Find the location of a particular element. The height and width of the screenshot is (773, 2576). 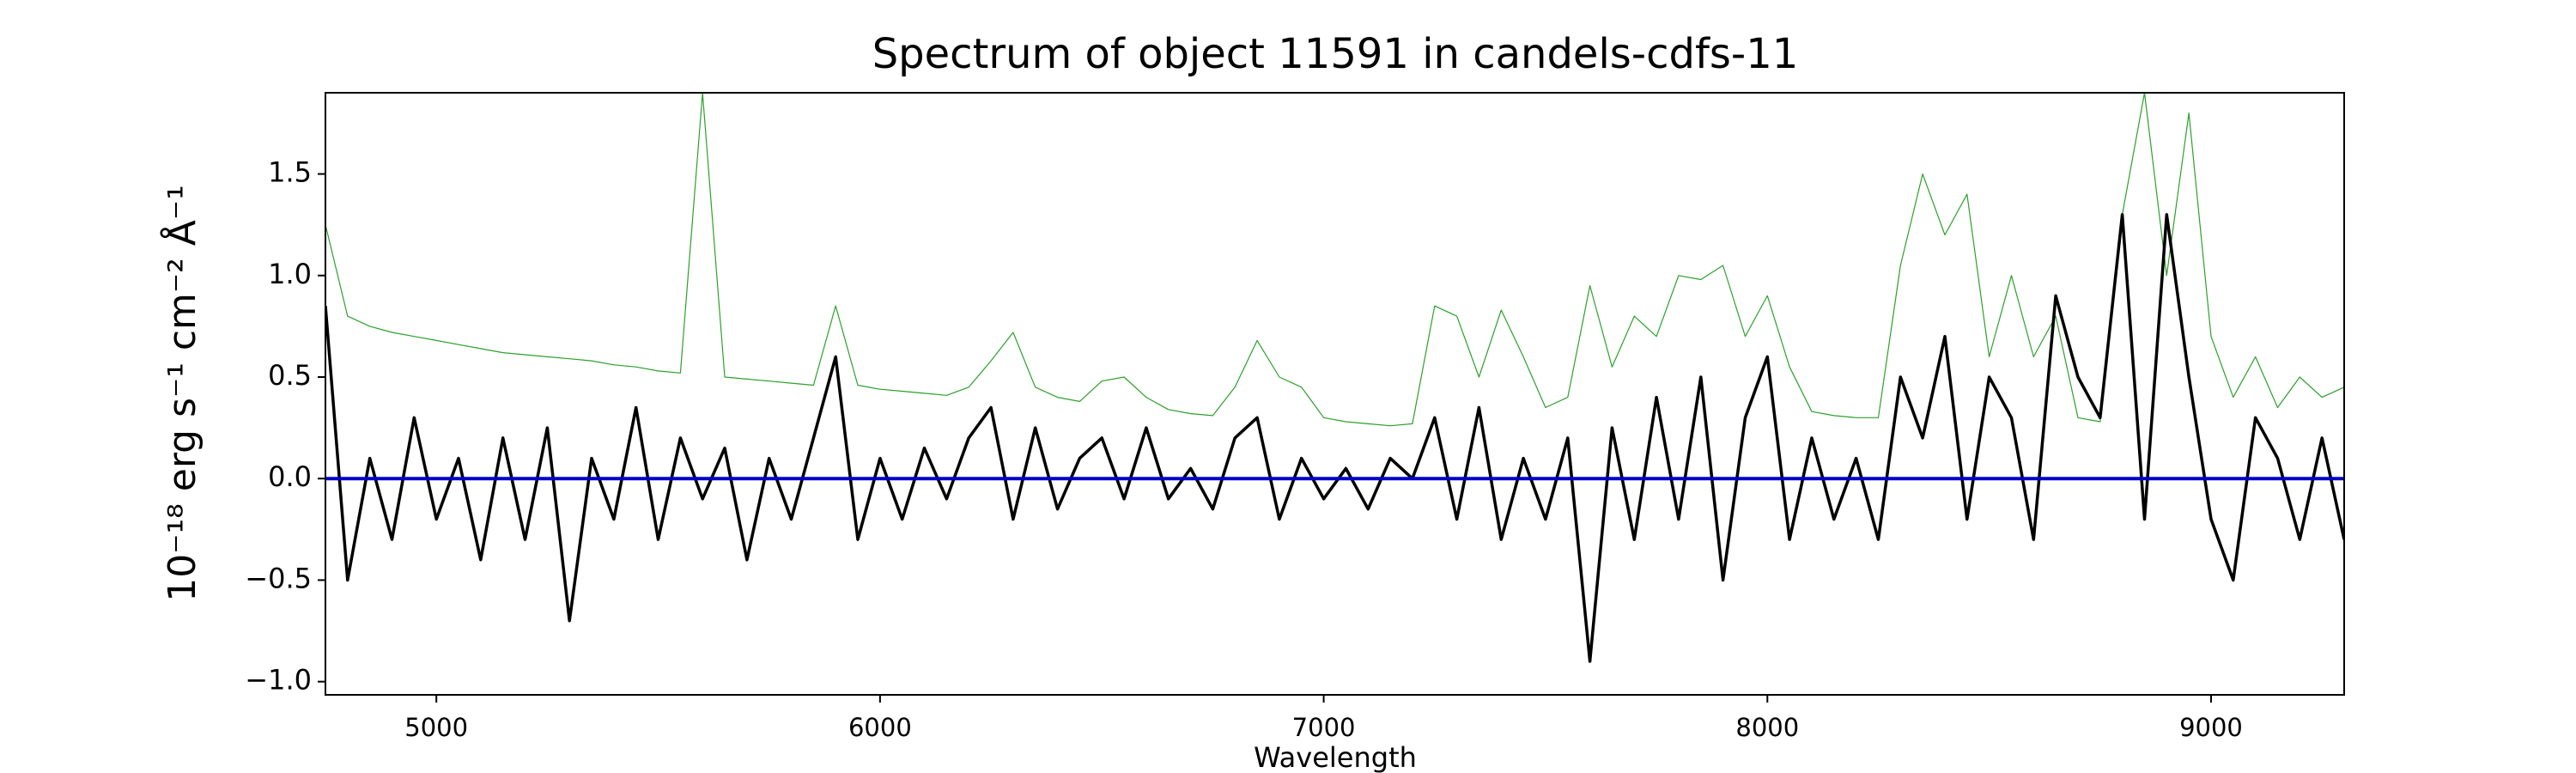

x-tick-label: 6000 is located at coordinates (880, 727).